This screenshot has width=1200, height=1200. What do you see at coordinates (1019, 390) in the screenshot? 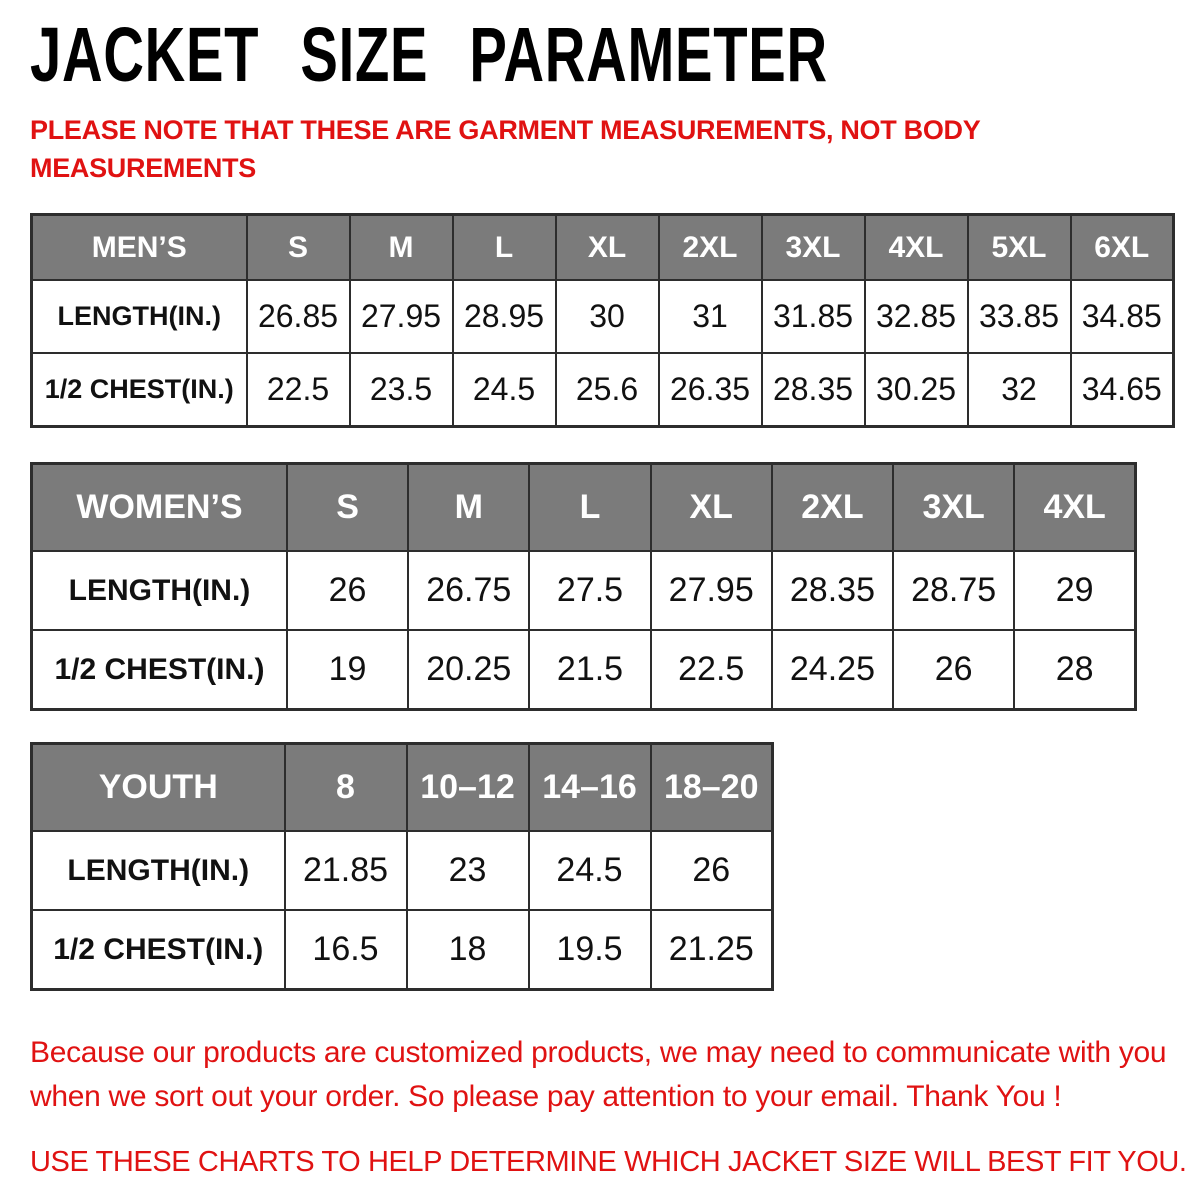
I see `size-value: 32` at bounding box center [1019, 390].